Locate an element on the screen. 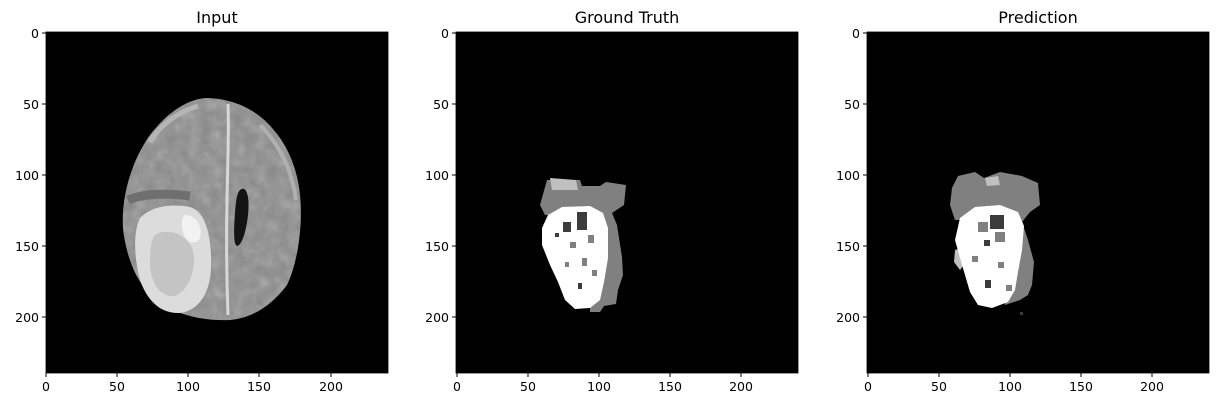  panel-title-input: Input is located at coordinates (216, 17).